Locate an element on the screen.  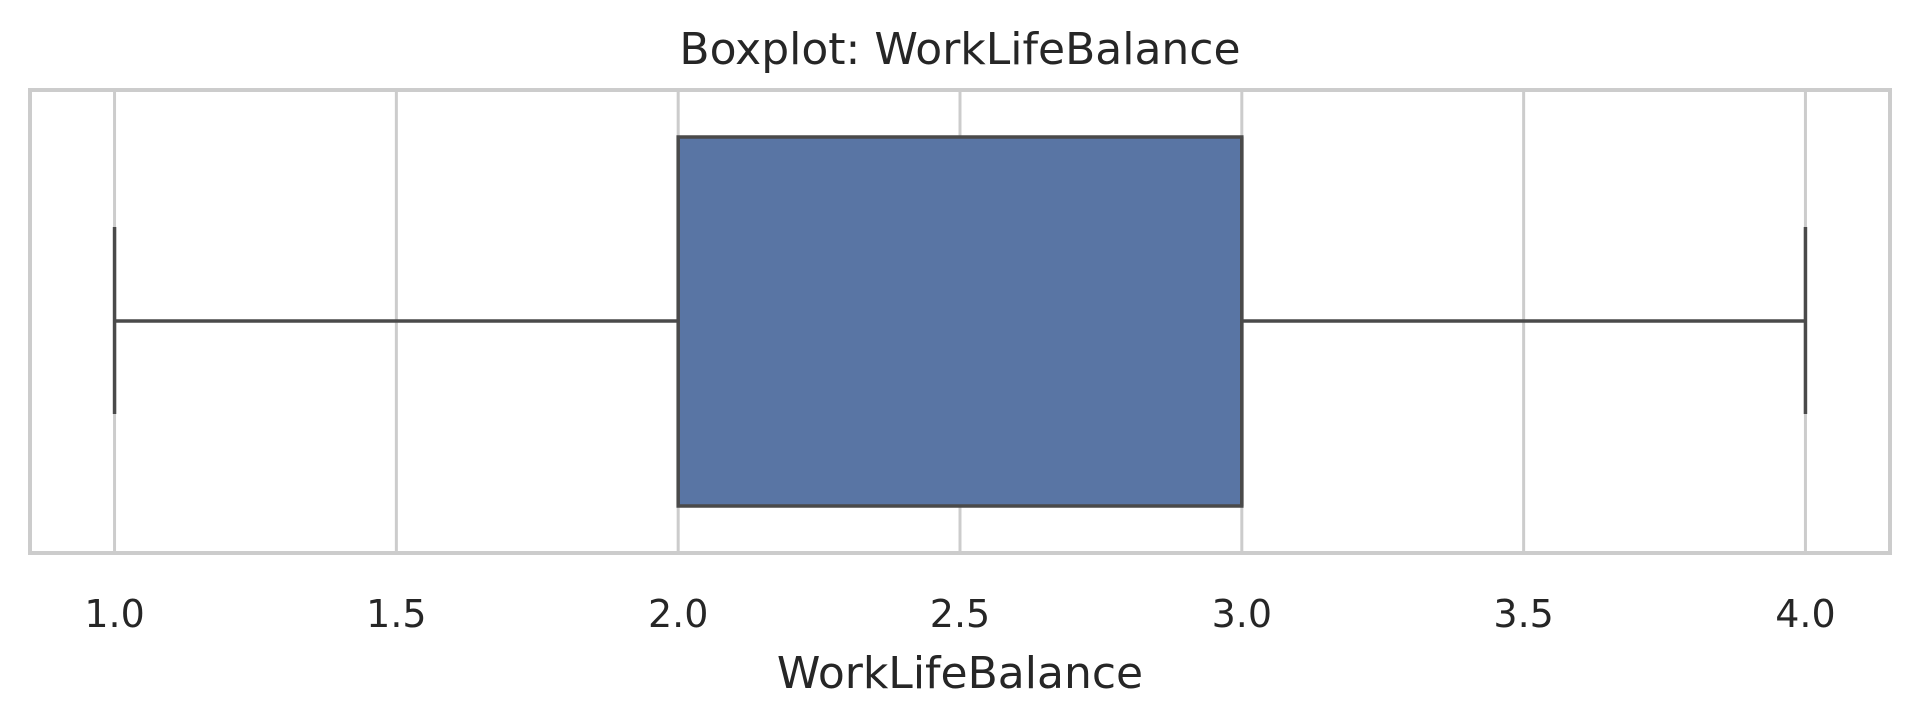
x-tick-label: 2.5 is located at coordinates (960, 614).